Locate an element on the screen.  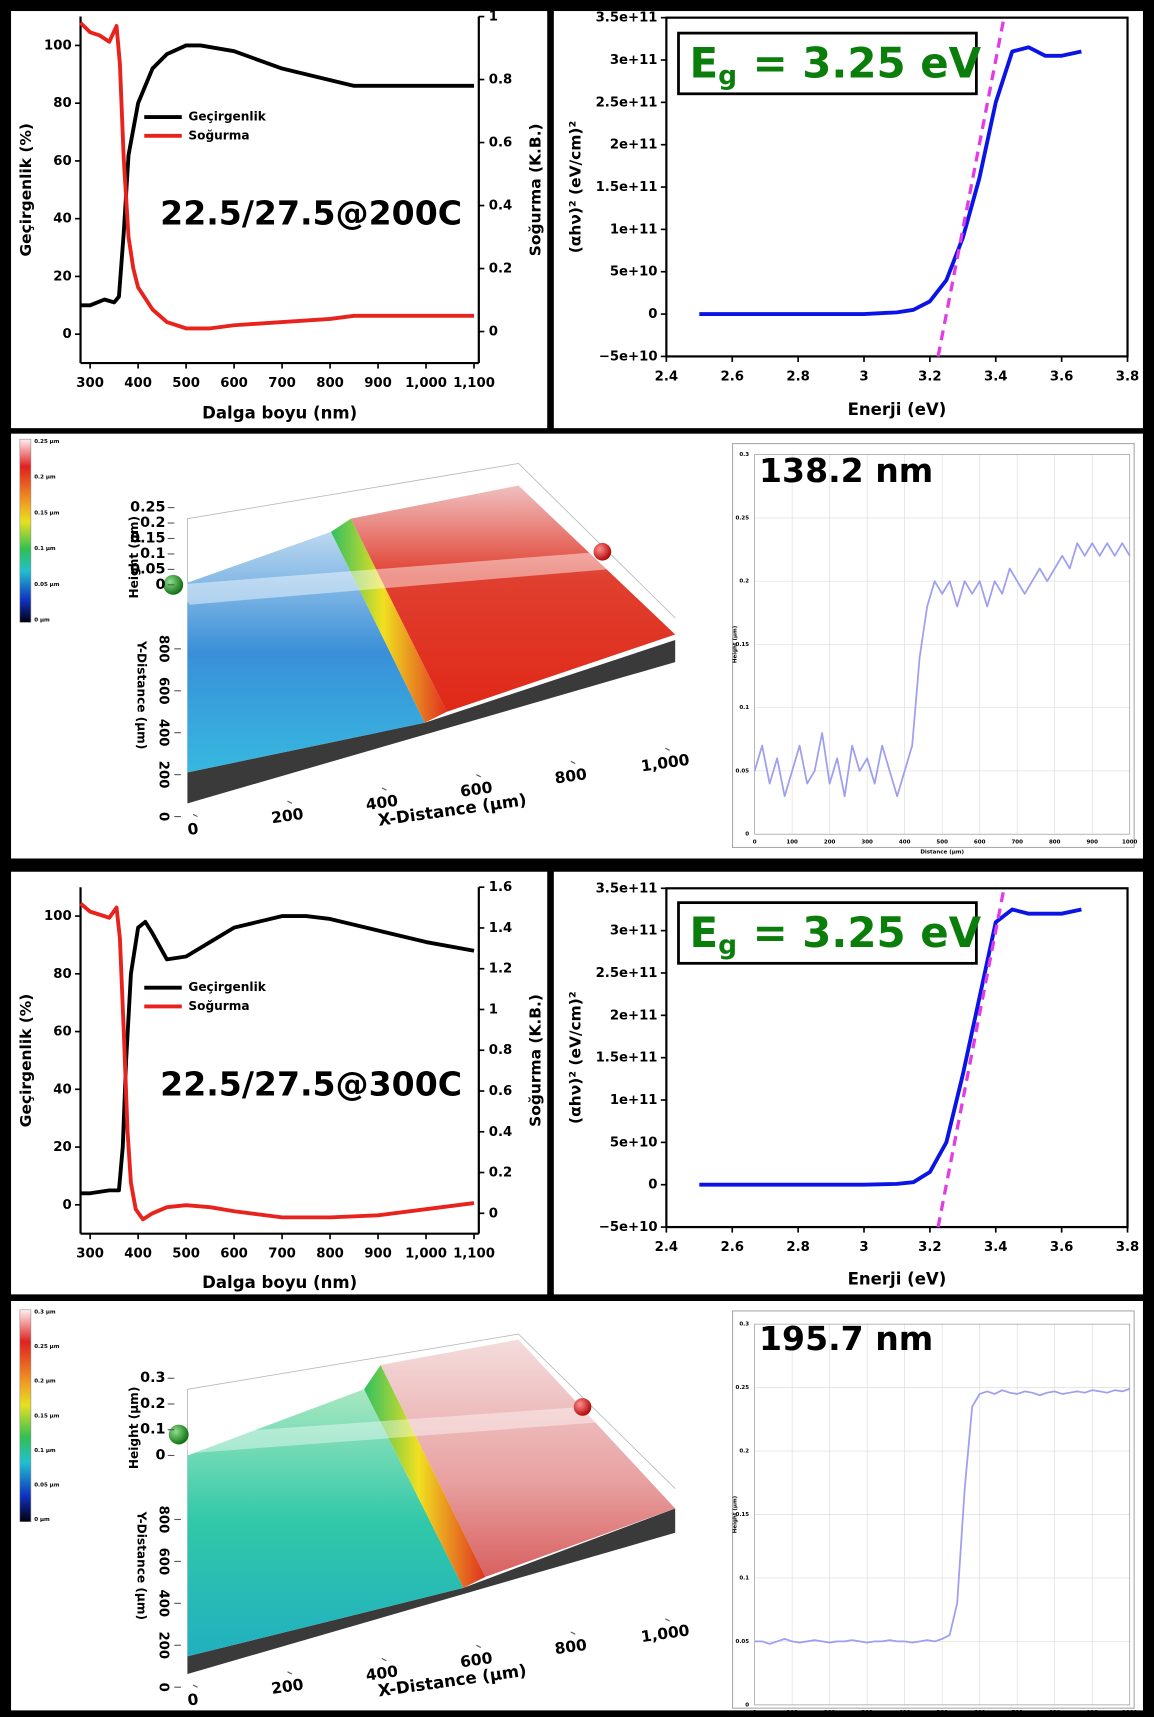
x-tick-label: 3.6 is located at coordinates (1061, 1247).